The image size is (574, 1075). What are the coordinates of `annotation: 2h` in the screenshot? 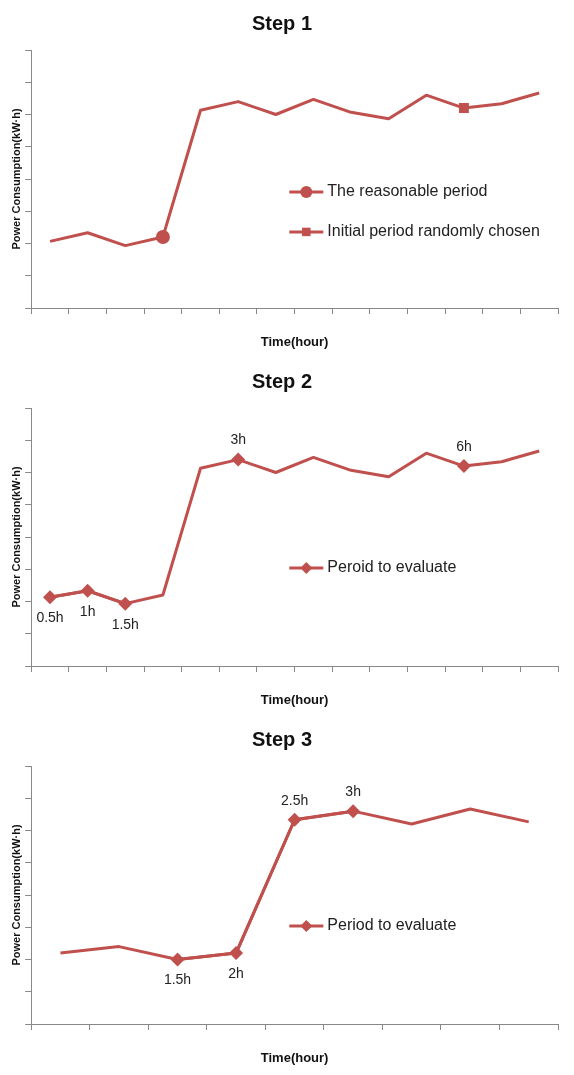 It's located at (236, 972).